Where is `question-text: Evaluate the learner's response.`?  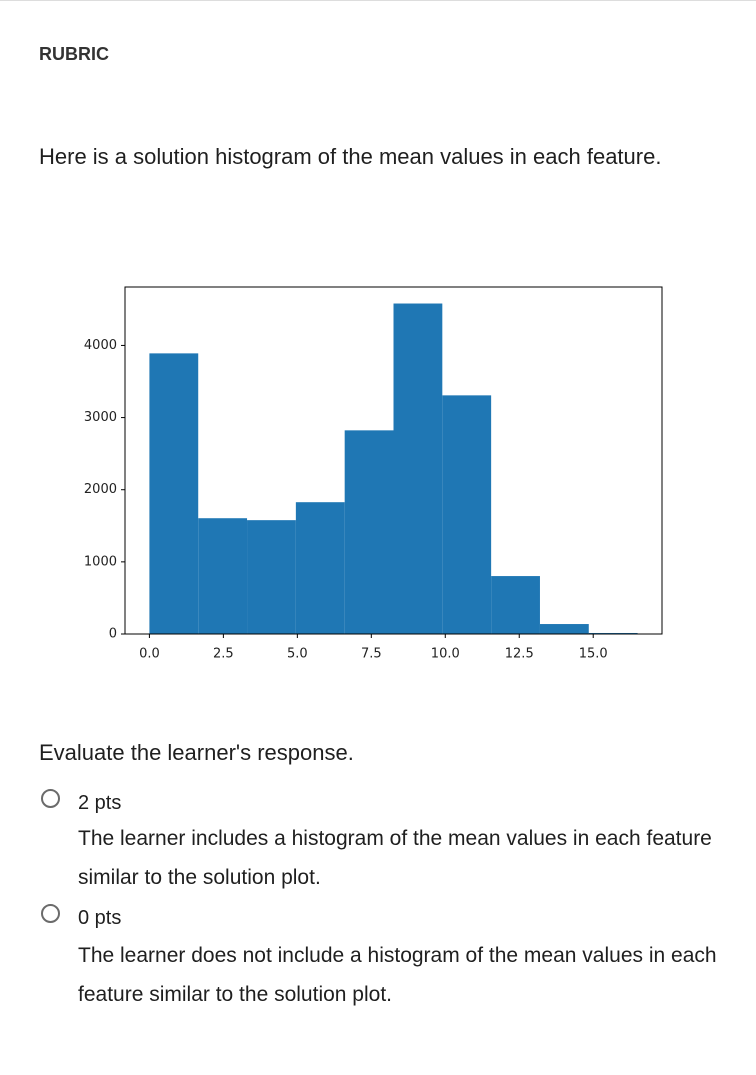
question-text: Evaluate the learner's response. is located at coordinates (196, 752).